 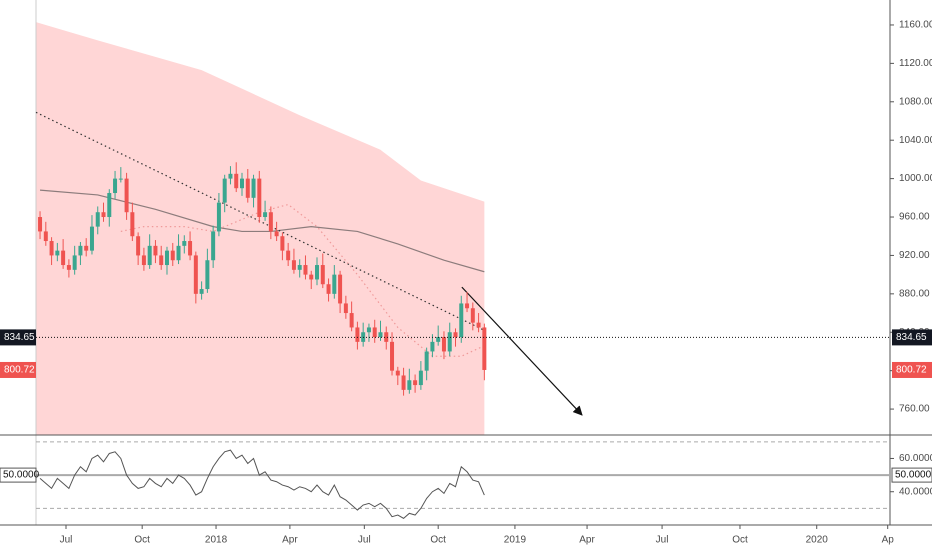 What do you see at coordinates (914, 217) in the screenshot?
I see `y-tick-label: 960.00` at bounding box center [914, 217].